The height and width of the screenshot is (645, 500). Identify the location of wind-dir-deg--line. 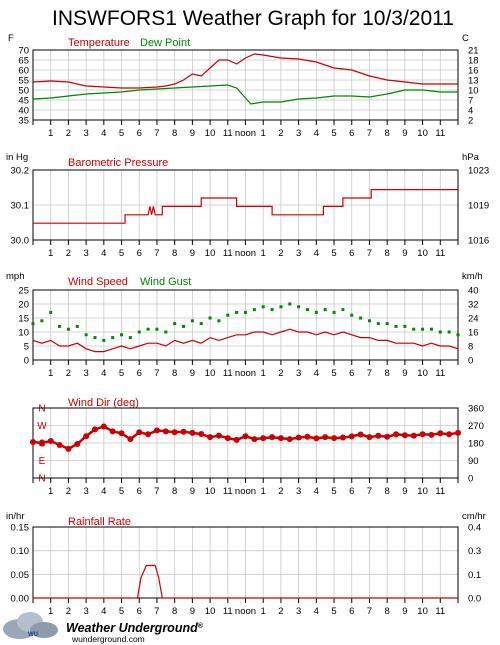
(245, 438).